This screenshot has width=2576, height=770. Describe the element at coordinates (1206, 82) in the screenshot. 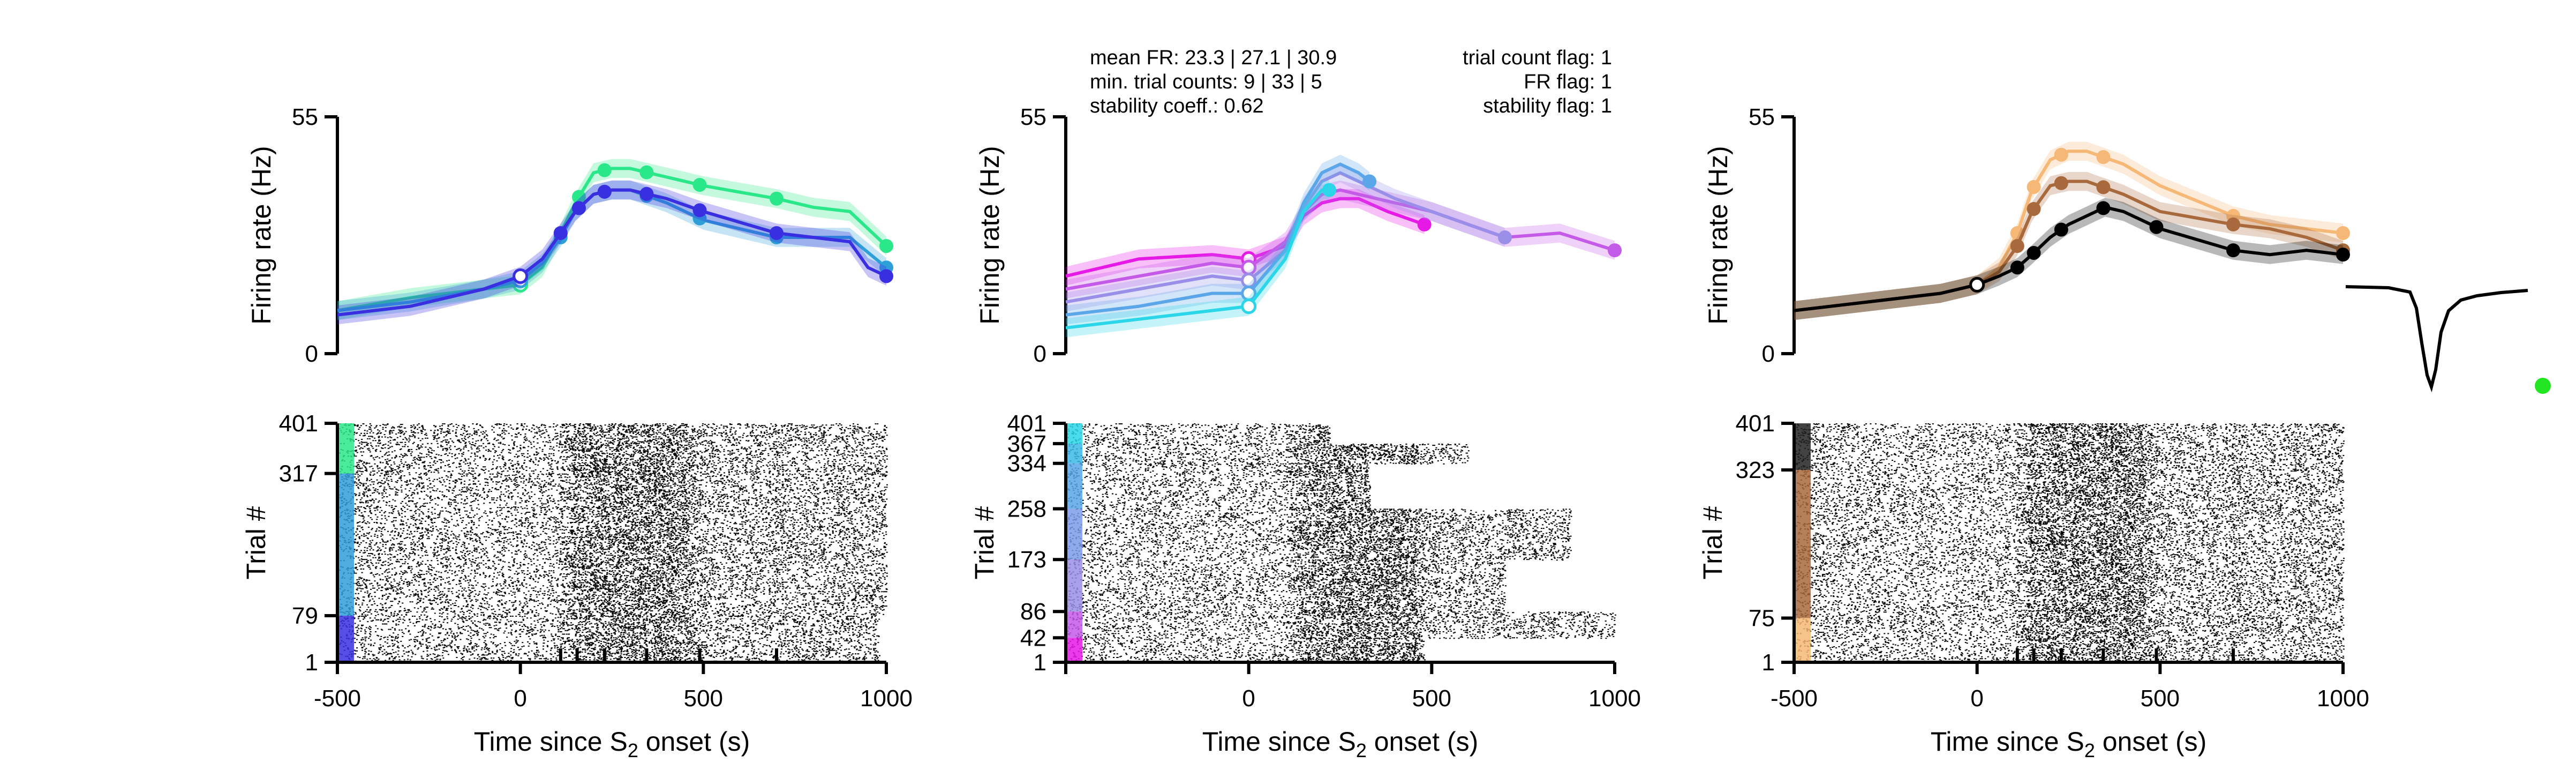

I see `info-line-trial-counts: min. trial counts: 9 | 33 | 5` at that location.